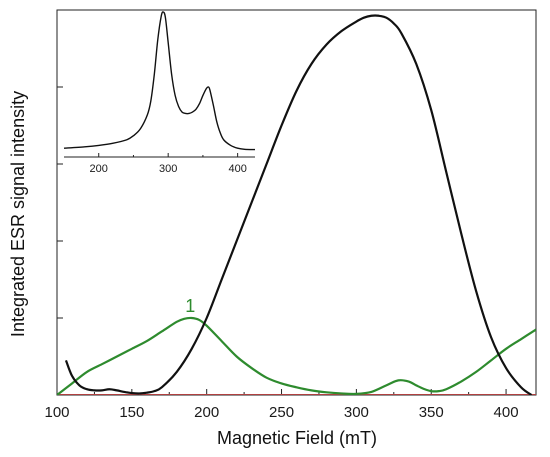 Image resolution: width=550 pixels, height=457 pixels. What do you see at coordinates (297, 438) in the screenshot?
I see `x-axis-title: Magnetic Field (mT)` at bounding box center [297, 438].